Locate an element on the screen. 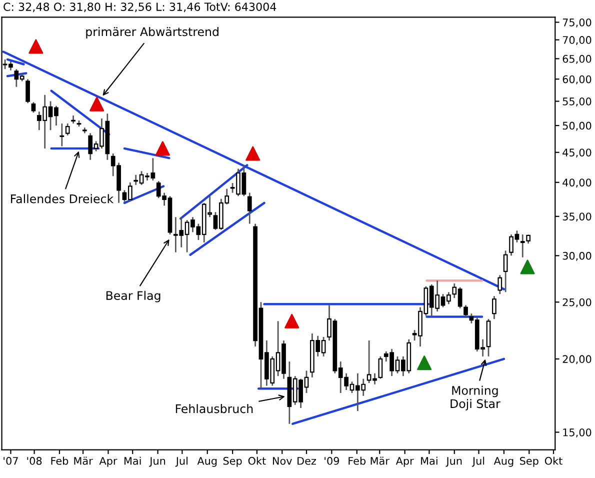 This screenshot has height=478, width=595. y-tick-label: 30,00 is located at coordinates (577, 256).